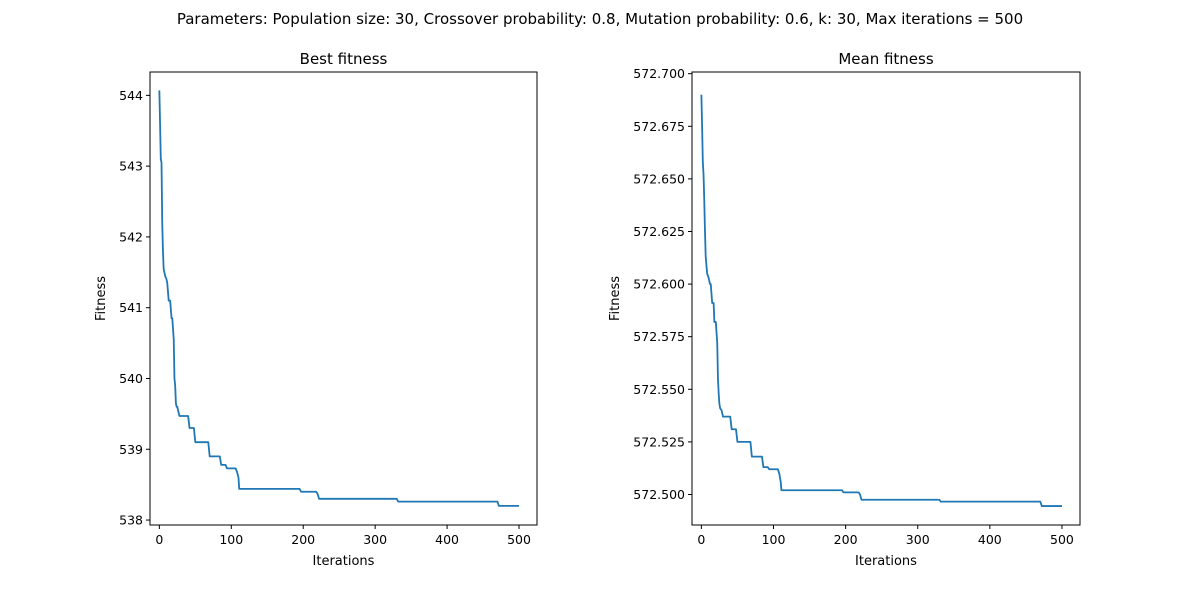 Image resolution: width=1200 pixels, height=600 pixels. What do you see at coordinates (519, 539) in the screenshot?
I see `best-fitness-x-tick-label: 500` at bounding box center [519, 539].